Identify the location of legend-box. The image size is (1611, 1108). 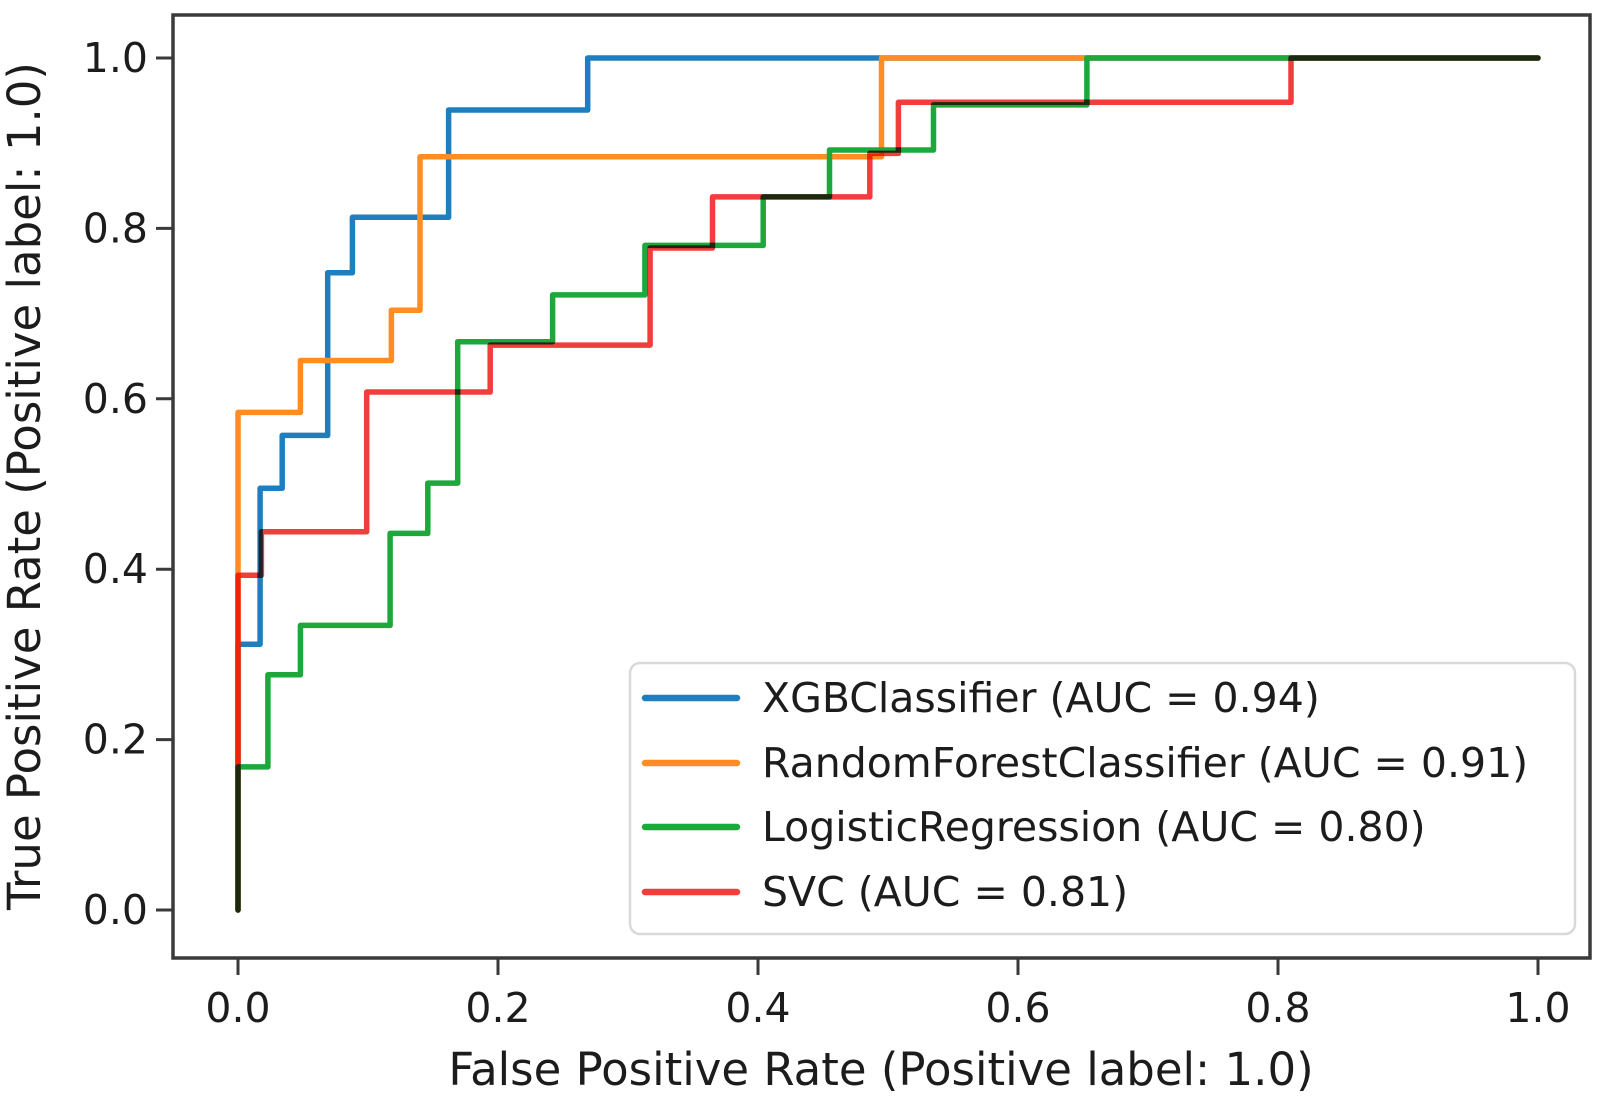
(1102, 798).